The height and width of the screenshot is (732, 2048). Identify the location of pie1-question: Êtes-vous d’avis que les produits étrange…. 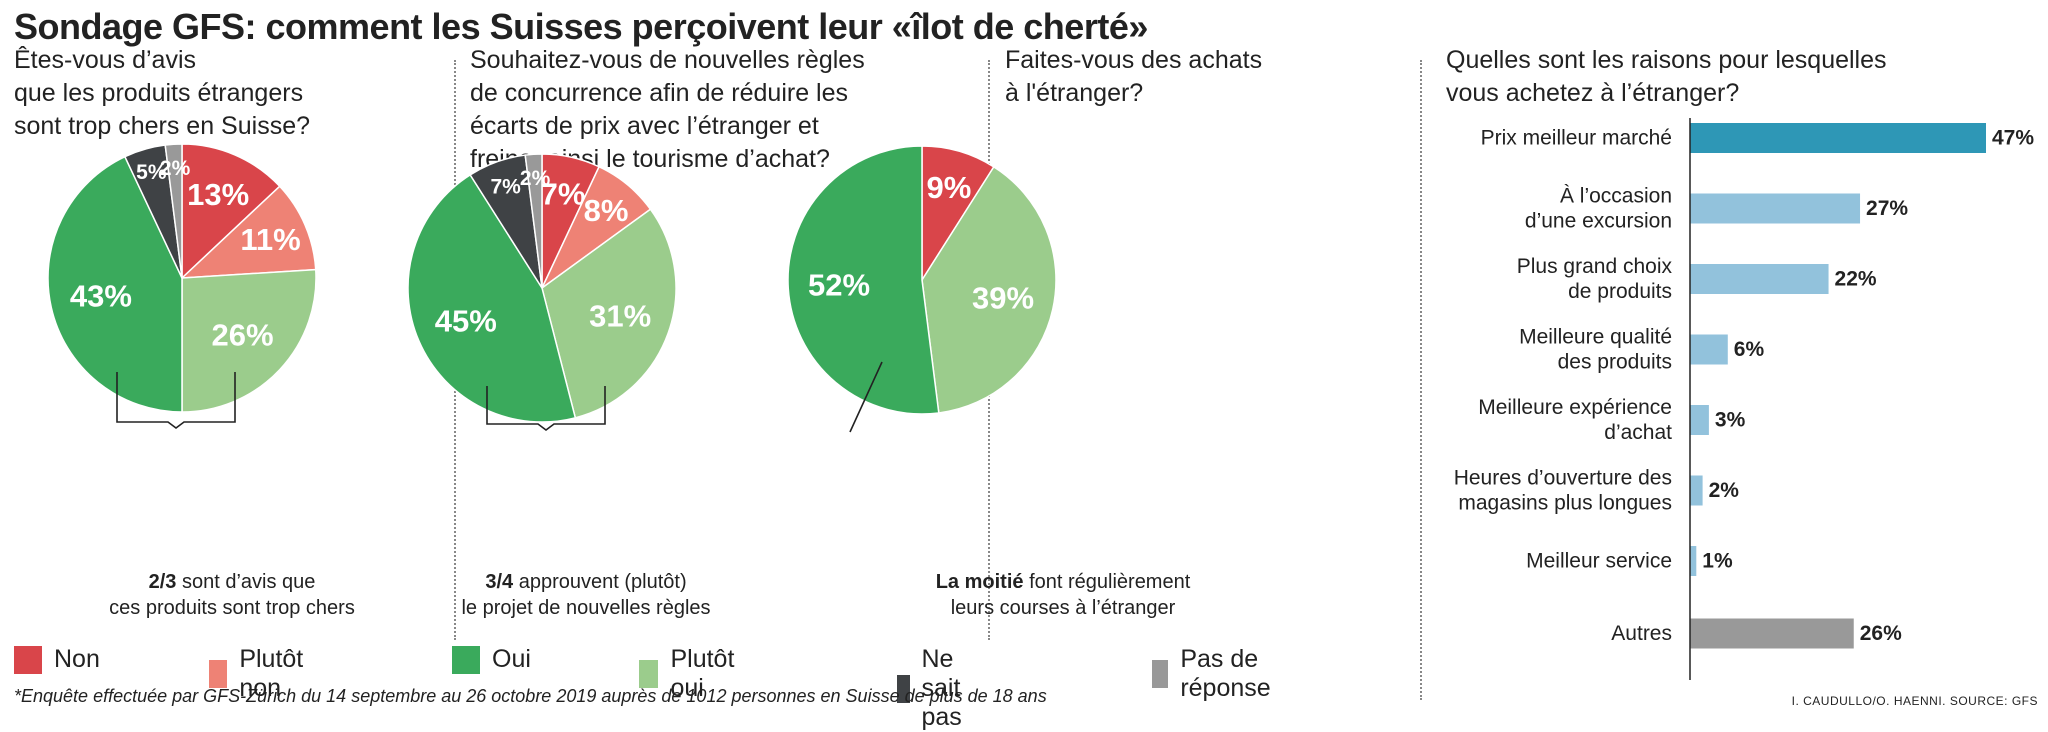
(224, 93).